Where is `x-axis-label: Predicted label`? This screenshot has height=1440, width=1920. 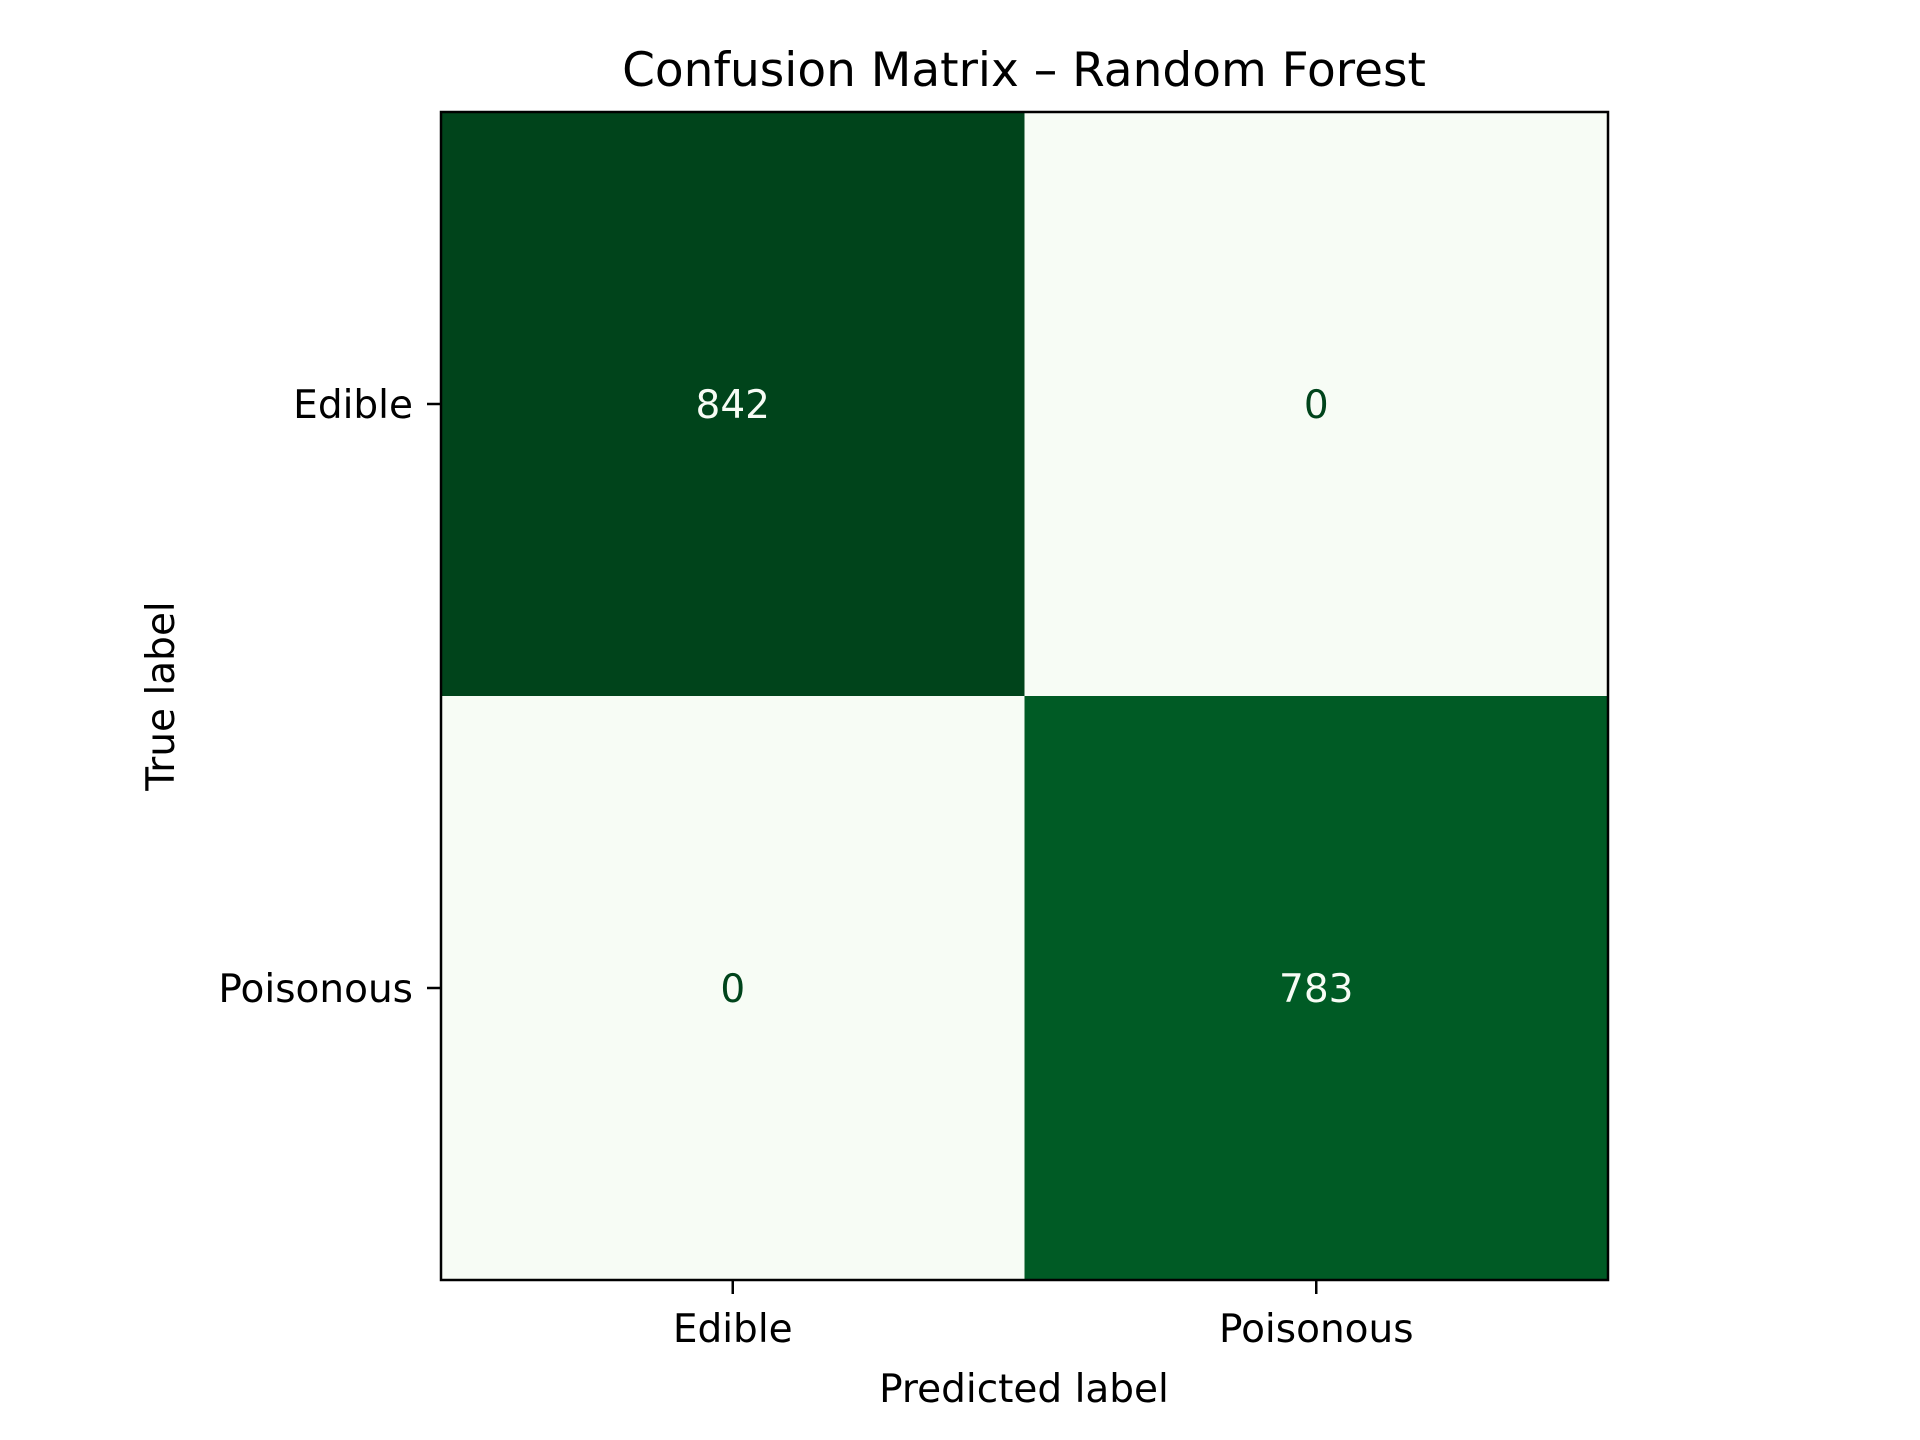
x-axis-label: Predicted label is located at coordinates (1024, 1389).